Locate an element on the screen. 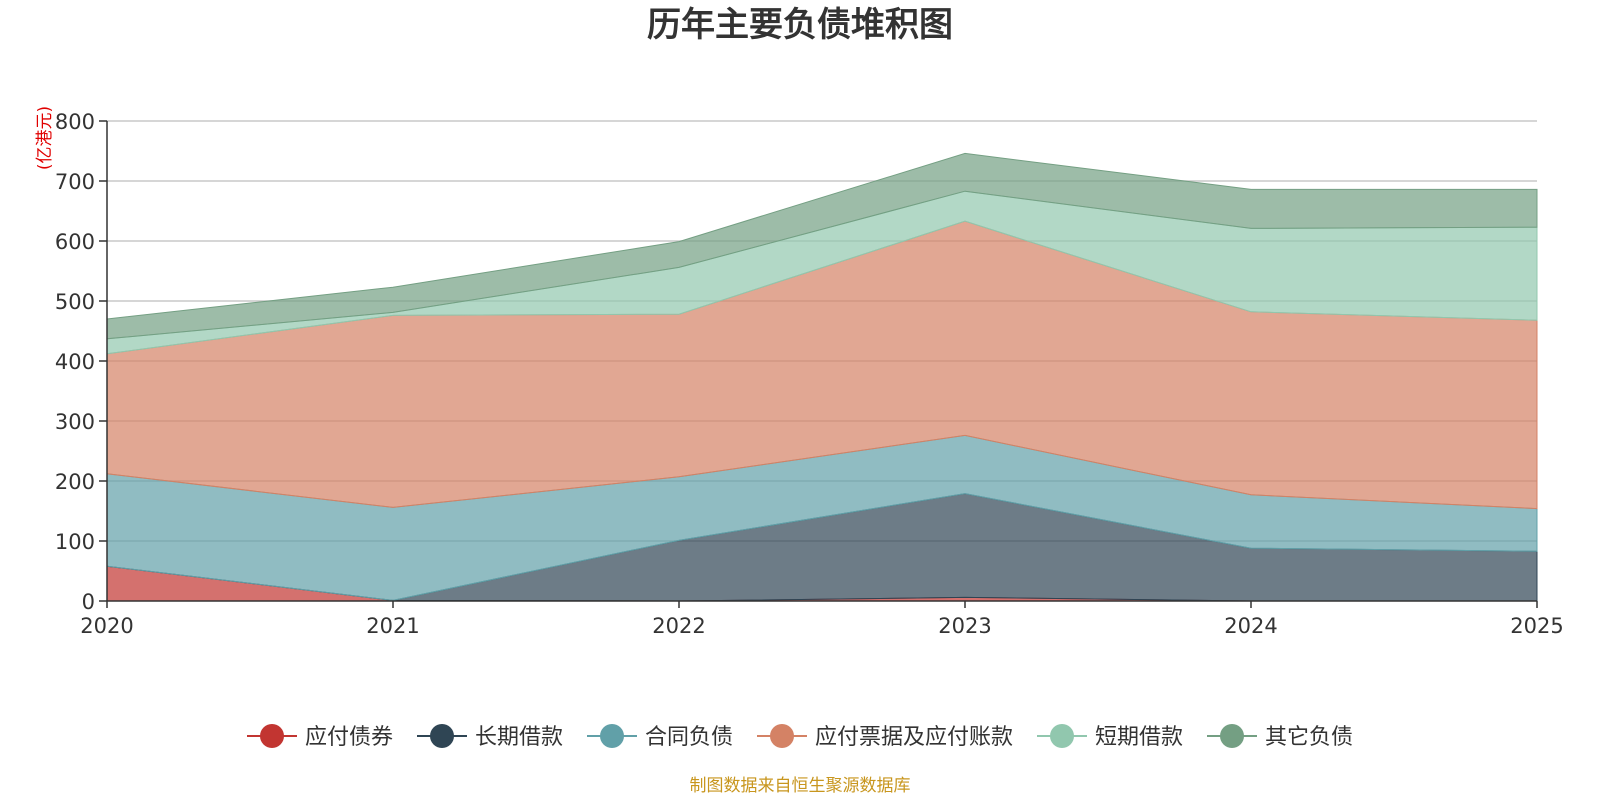 The width and height of the screenshot is (1600, 800). legend: 应付债券 长期借款 合同负债 应付票据及应付账款 短期借款 其它负债 is located at coordinates (800, 737).